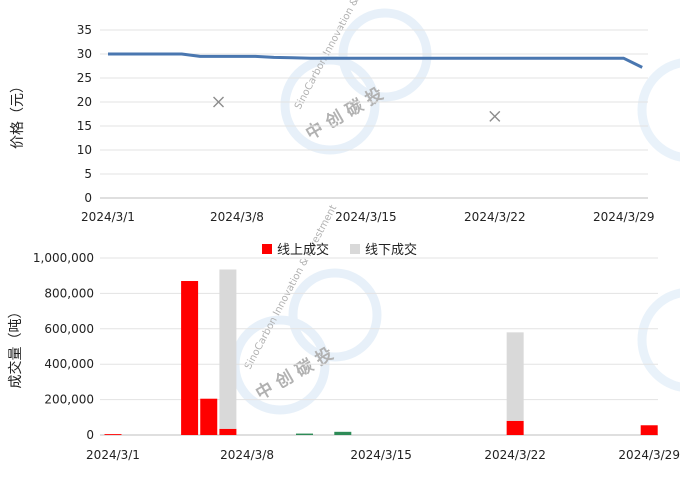 Image resolution: width=680 pixels, height=478 pixels. Describe the element at coordinates (69, 293) in the screenshot. I see `y-tick-label: 800,000` at that location.